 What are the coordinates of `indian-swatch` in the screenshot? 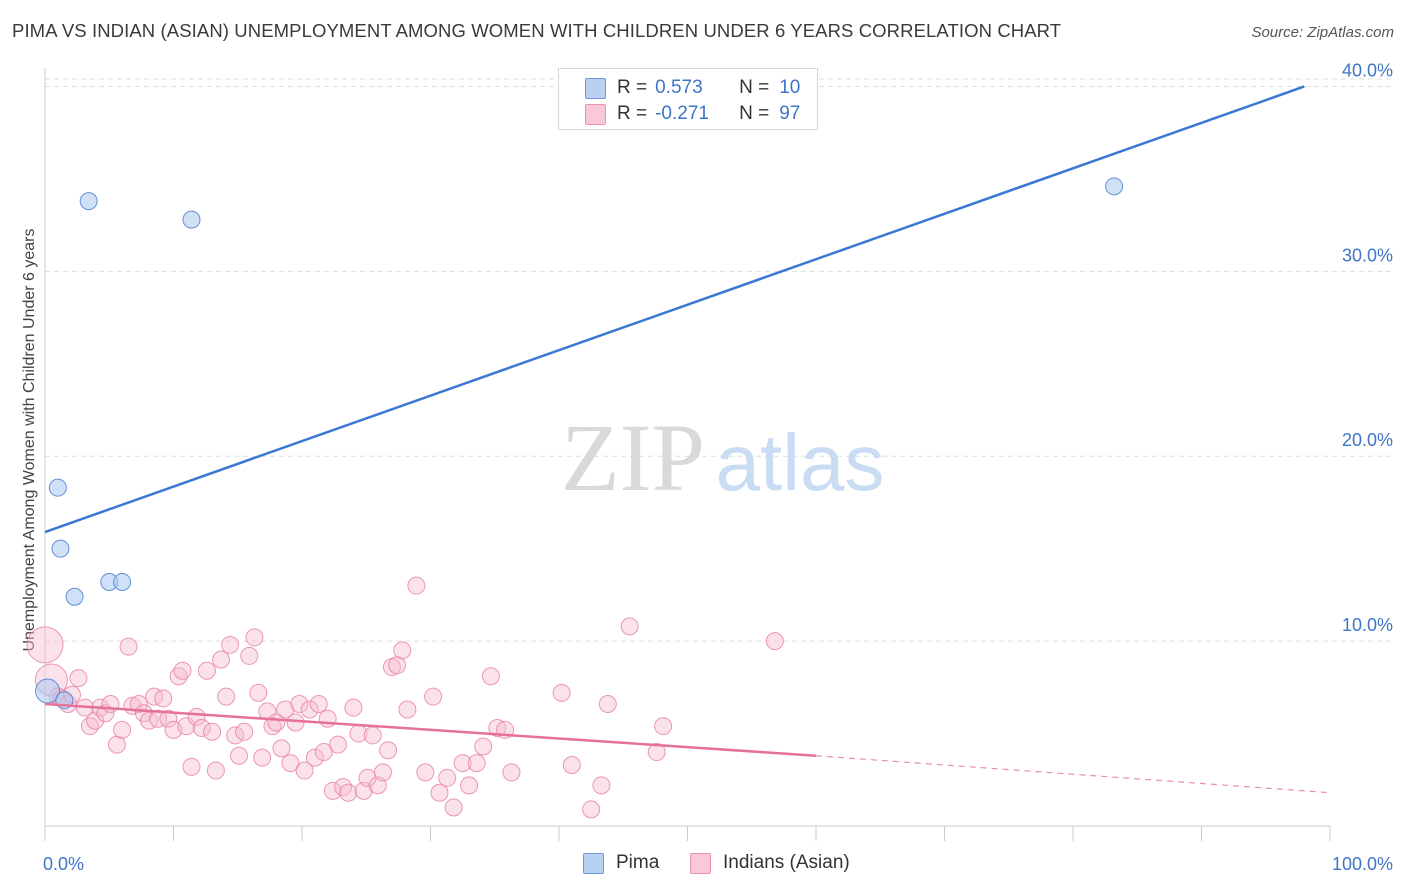 It's located at (595, 114).